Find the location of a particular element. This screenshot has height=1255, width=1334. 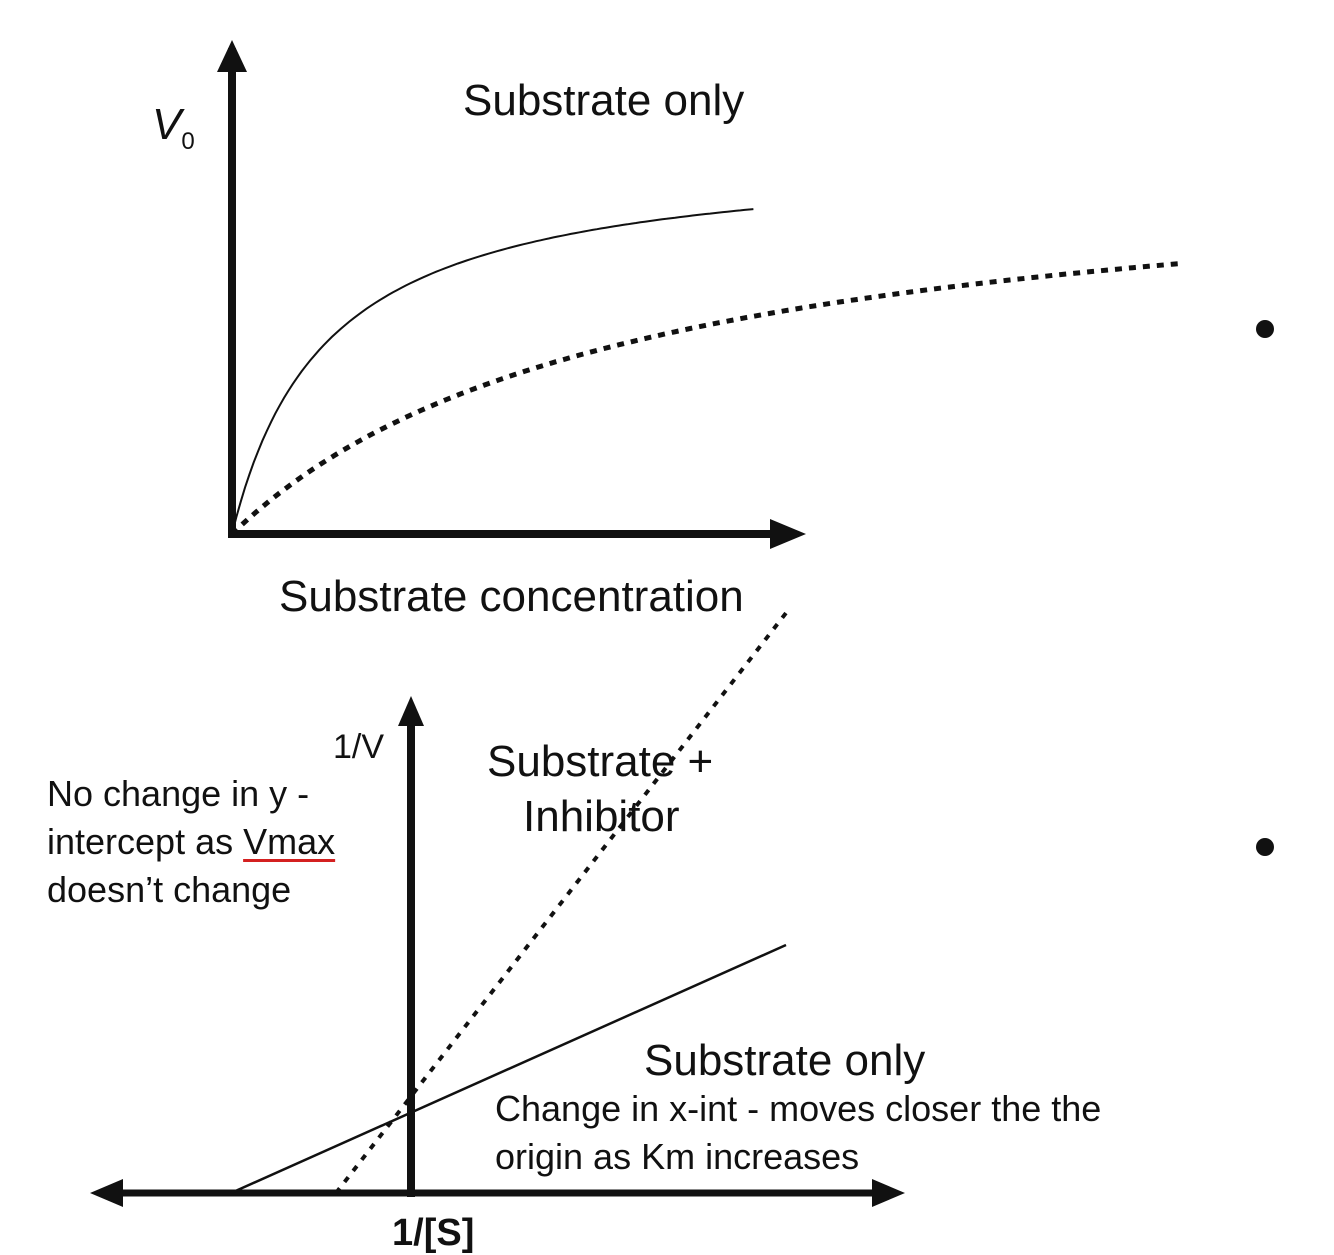

lb-substrate-only-label: Substrate only is located at coordinates (785, 1060).